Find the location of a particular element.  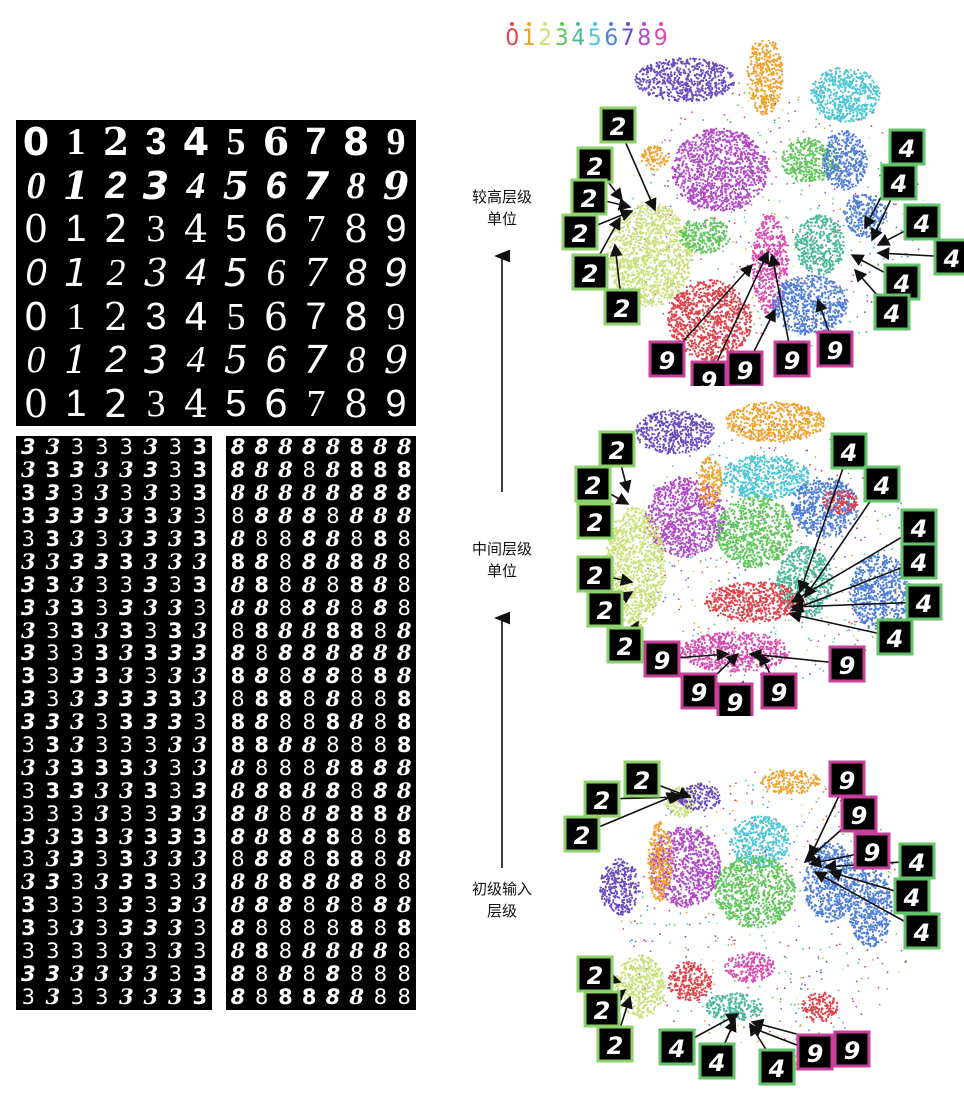

legend-dot is located at coordinates (512, 24).